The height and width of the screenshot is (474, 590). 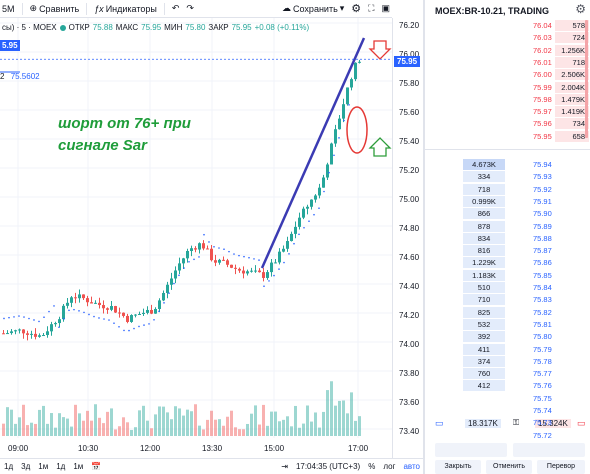 I want to click on close-position-button: Закрыть, so click(x=458, y=467).